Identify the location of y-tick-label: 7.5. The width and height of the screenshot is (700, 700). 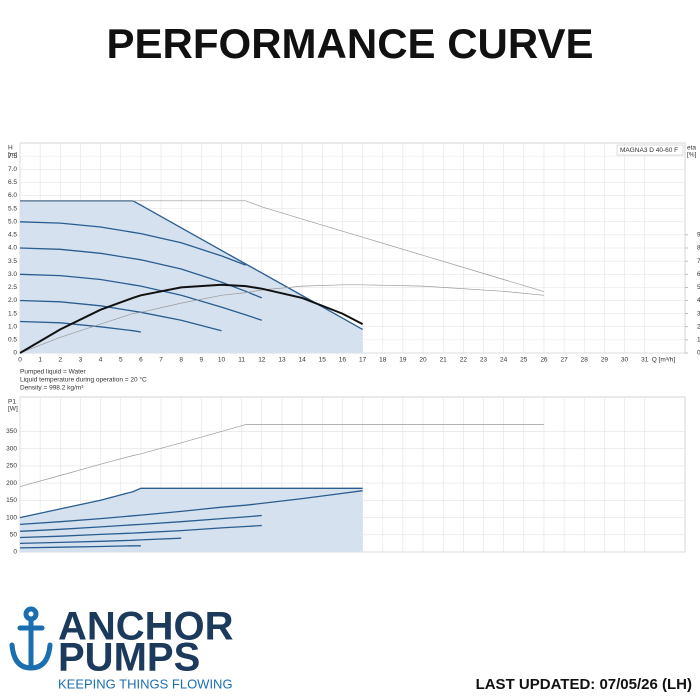
(12, 156).